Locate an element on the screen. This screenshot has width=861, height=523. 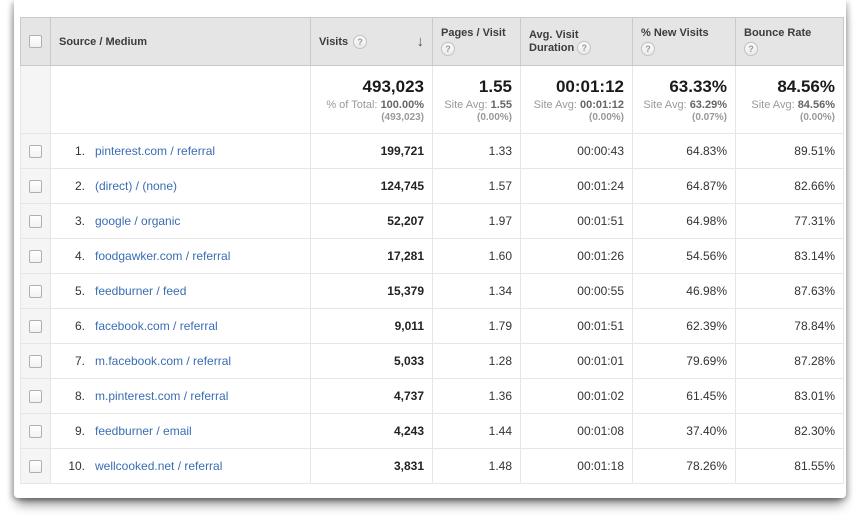
source-cell: 1. pinterest.com / referral is located at coordinates (180, 151).